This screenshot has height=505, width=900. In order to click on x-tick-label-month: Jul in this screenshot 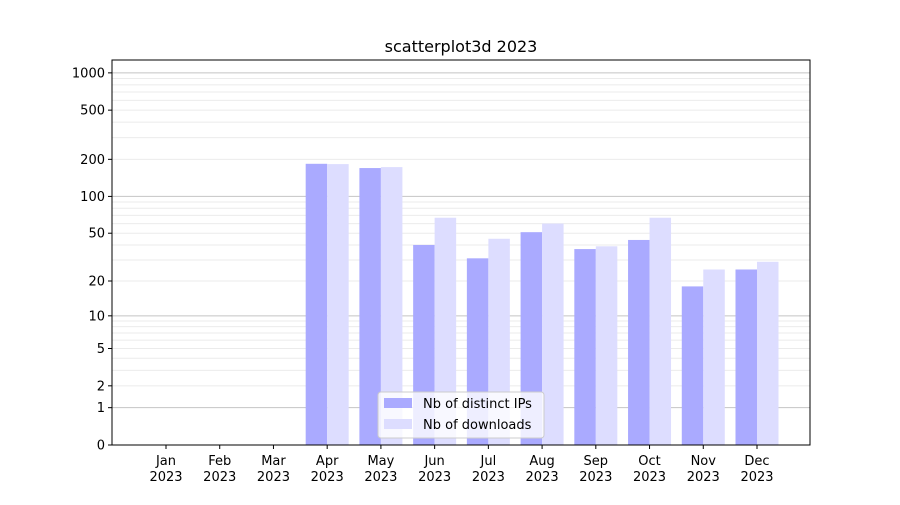, I will do `click(488, 461)`.